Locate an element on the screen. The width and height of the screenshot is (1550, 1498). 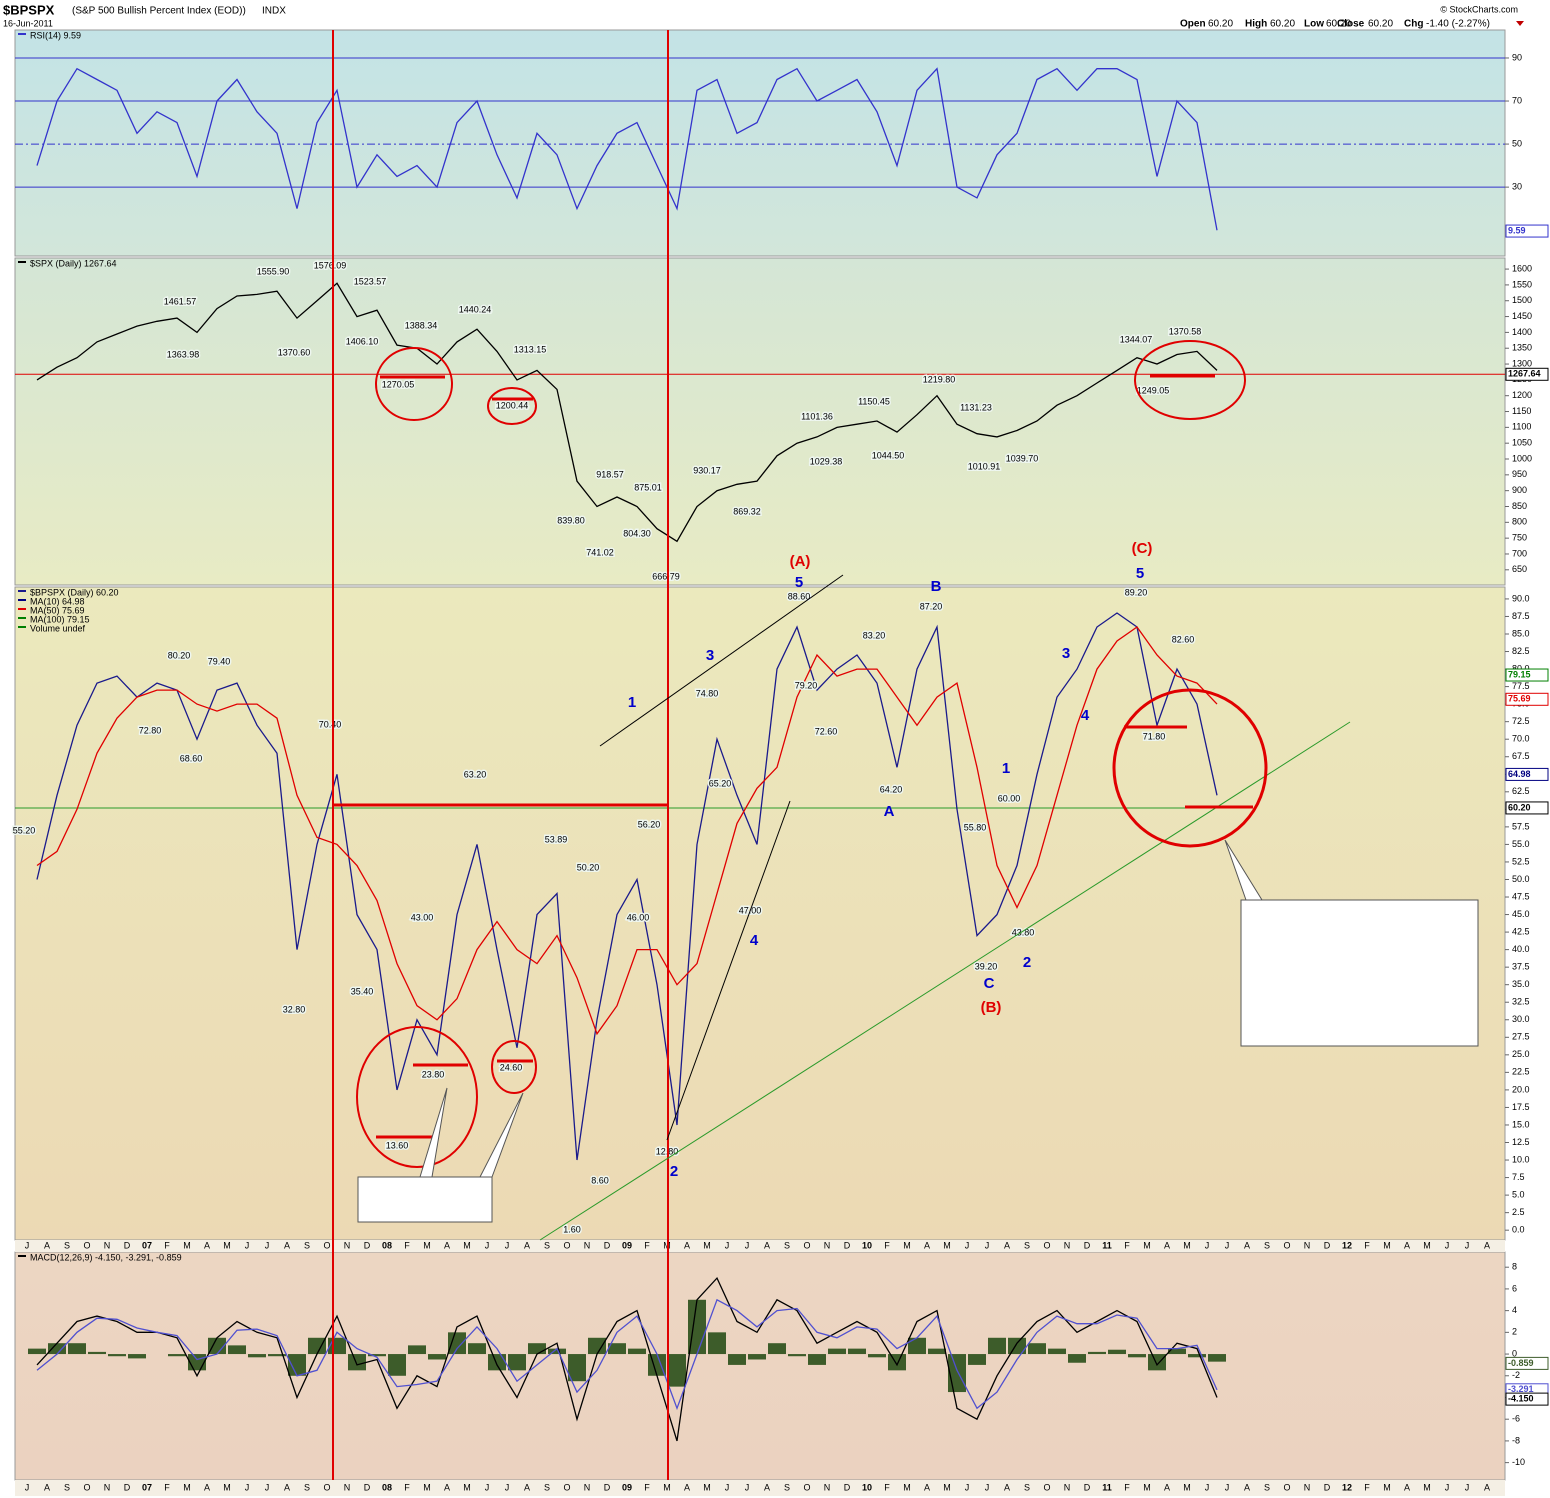
axis-row is located at coordinates (760, 1246).